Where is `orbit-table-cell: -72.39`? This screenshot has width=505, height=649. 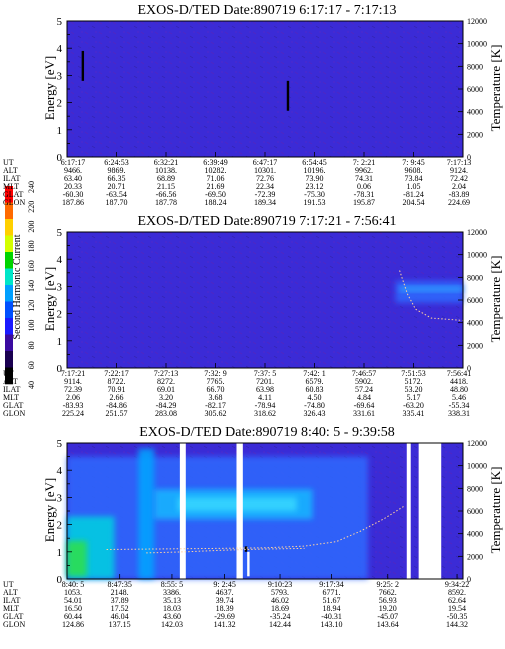
orbit-table-cell: -72.39 is located at coordinates (265, 194).